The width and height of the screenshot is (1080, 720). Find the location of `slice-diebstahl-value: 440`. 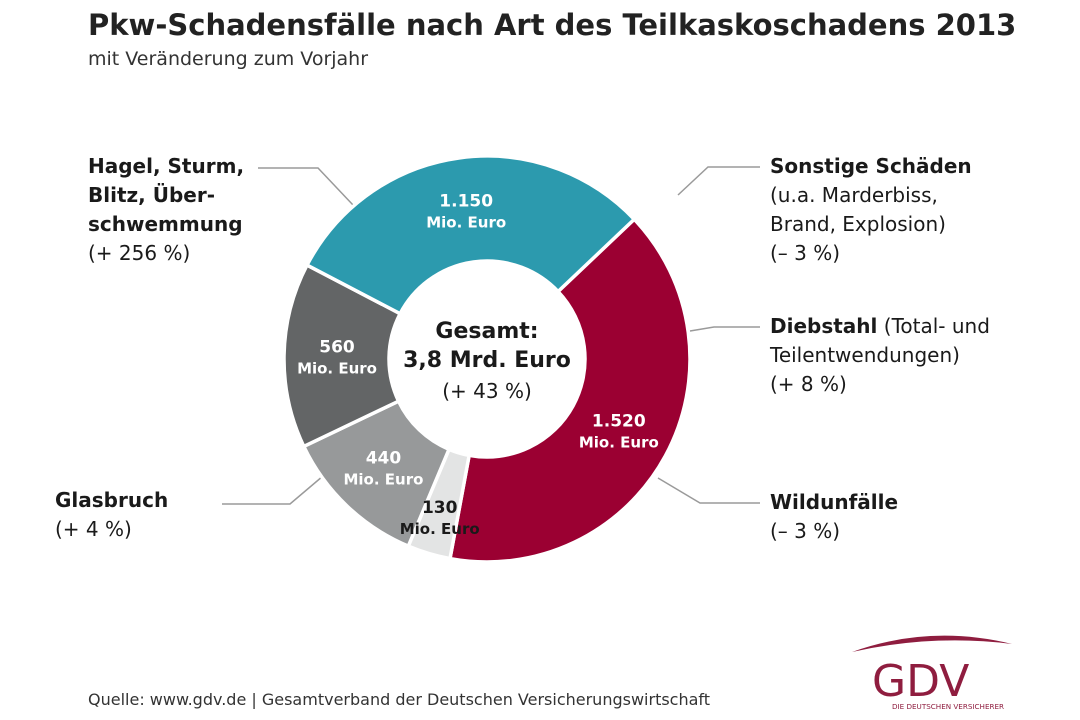

slice-diebstahl-value: 440 is located at coordinates (384, 459).